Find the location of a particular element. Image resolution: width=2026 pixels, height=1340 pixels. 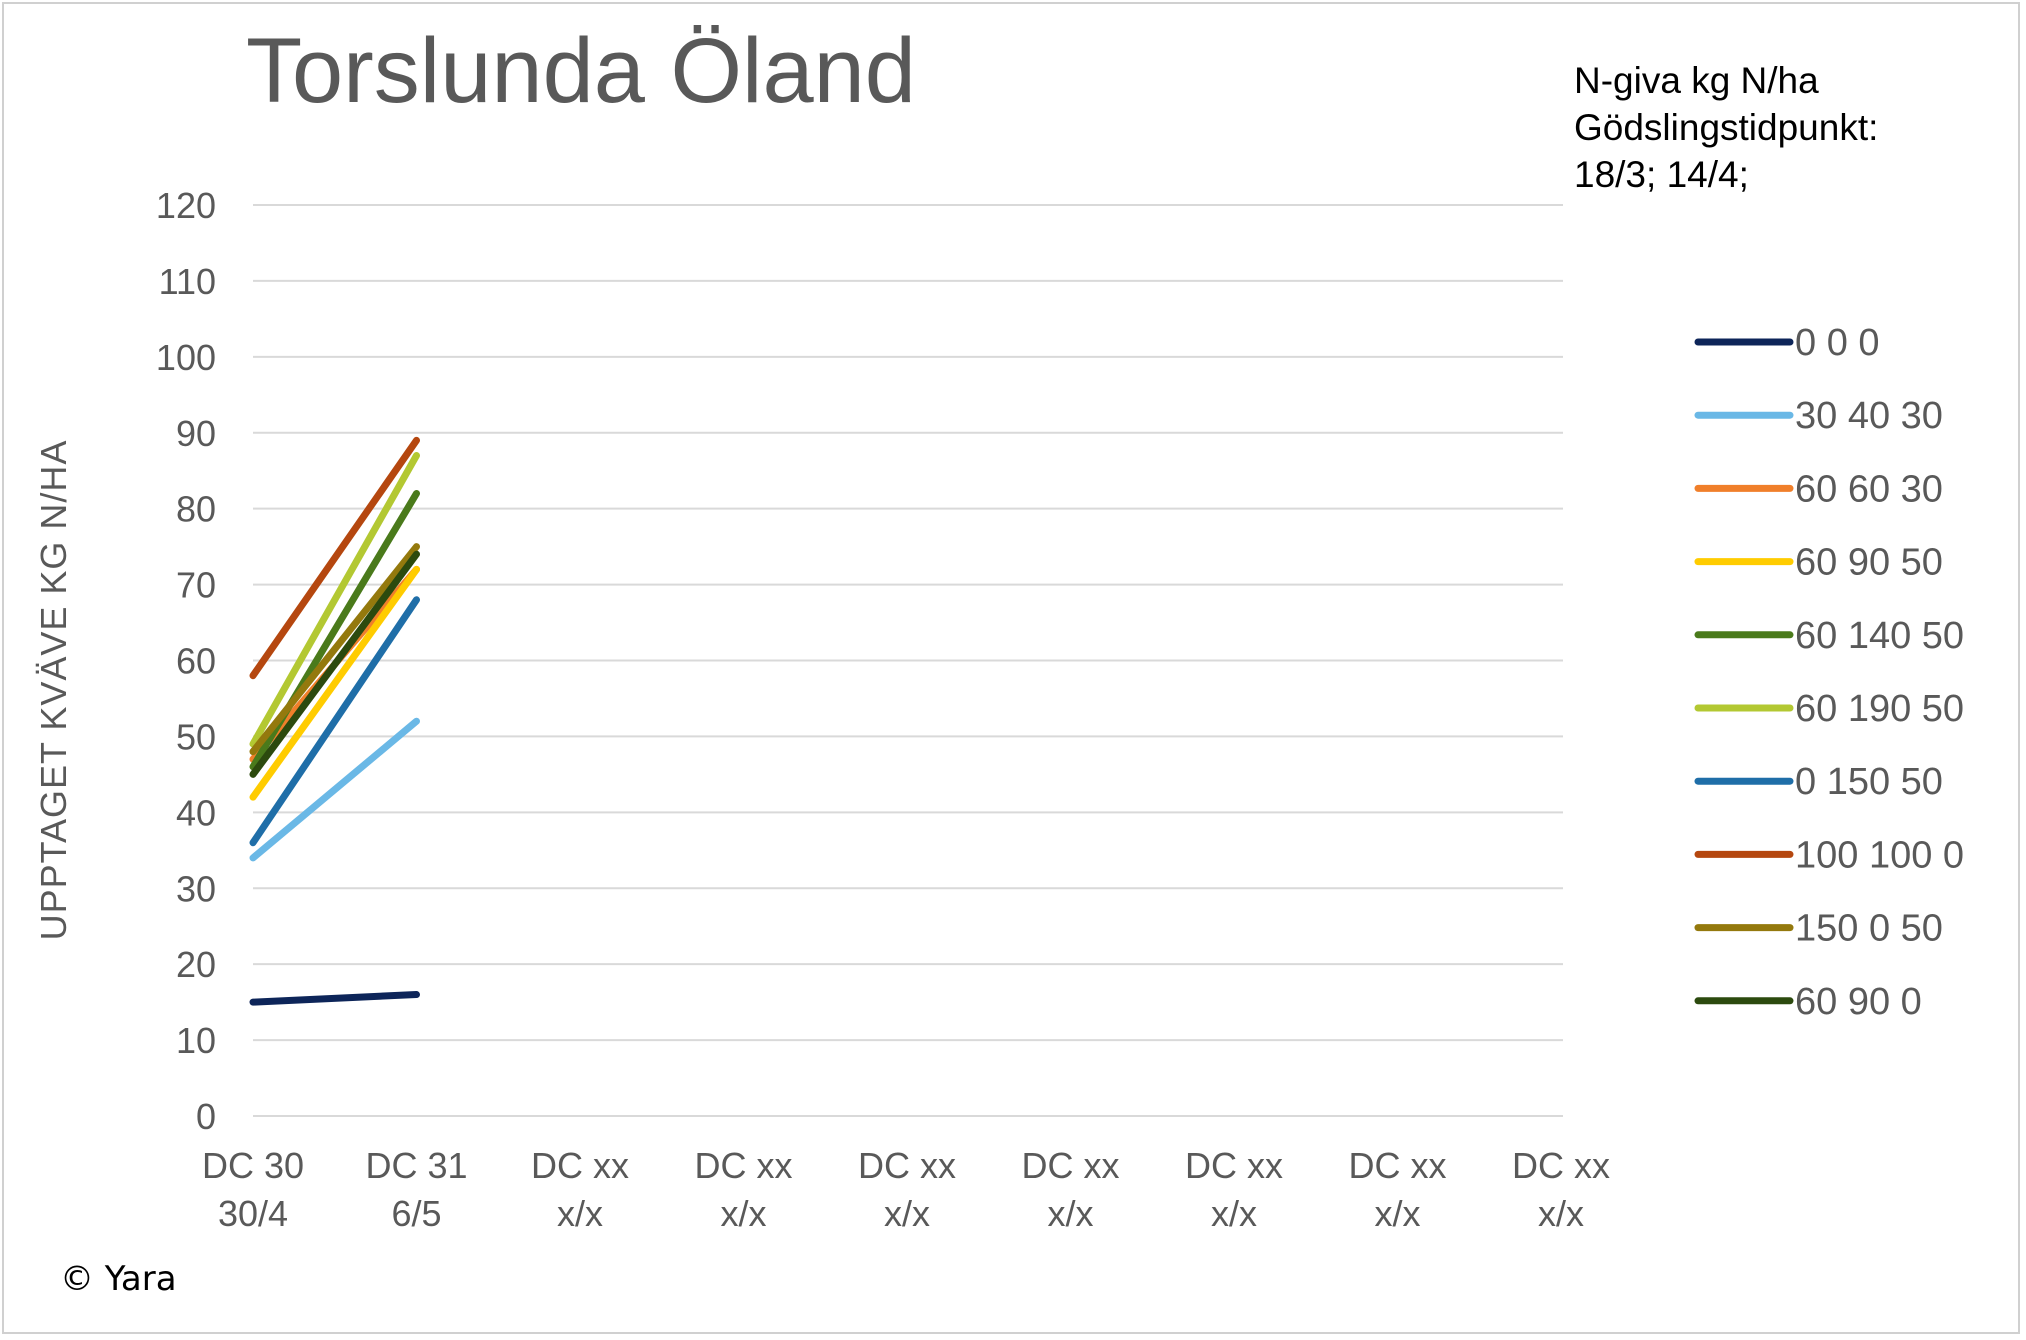

x-tick-sublabel: 6/5 is located at coordinates (416, 1213).